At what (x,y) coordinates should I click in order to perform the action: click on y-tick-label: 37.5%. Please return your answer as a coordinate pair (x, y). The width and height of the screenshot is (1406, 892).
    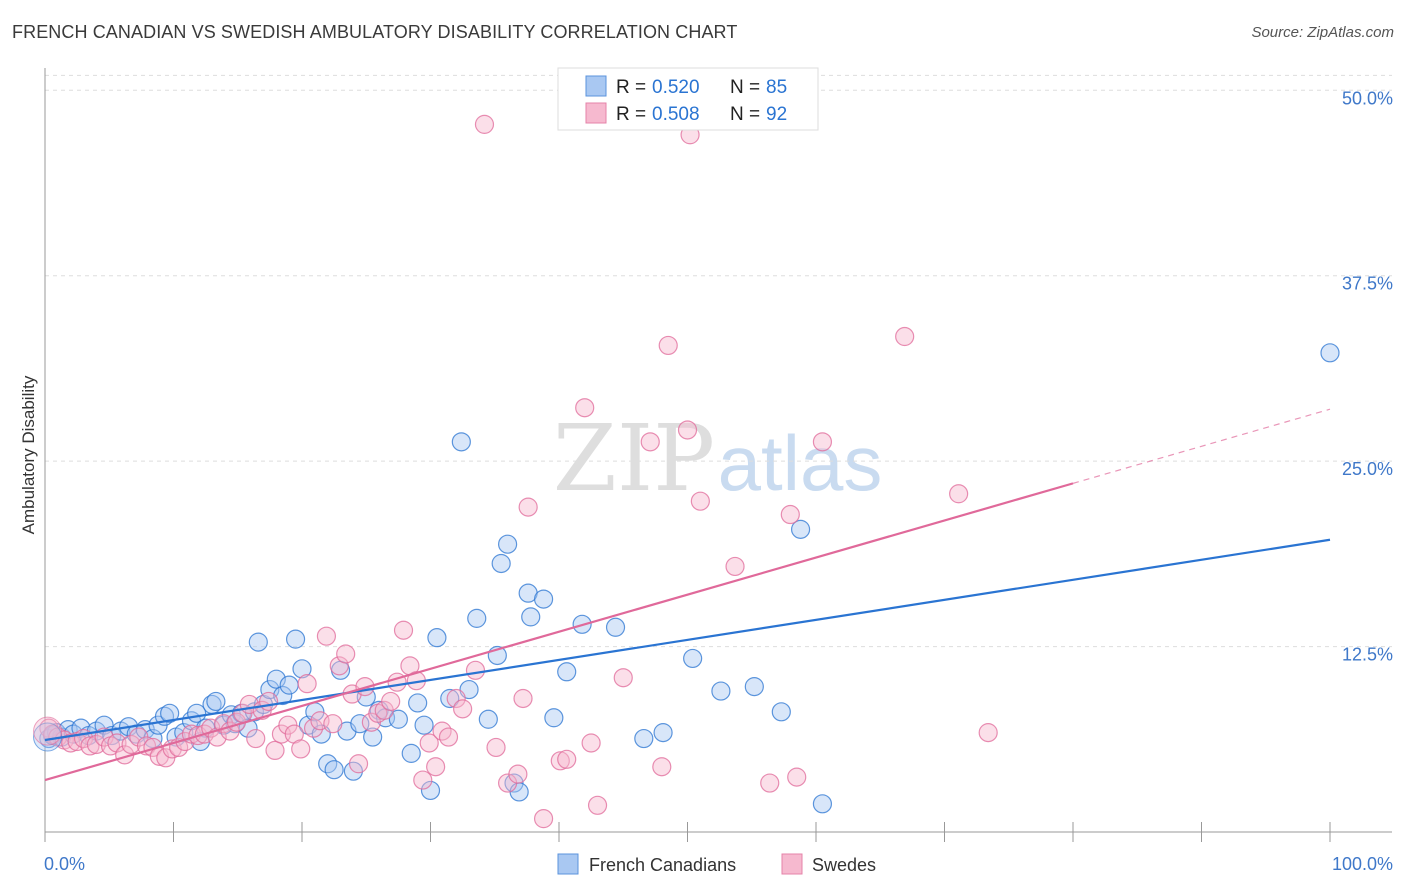
    Looking at the image, I should click on (1367, 284).